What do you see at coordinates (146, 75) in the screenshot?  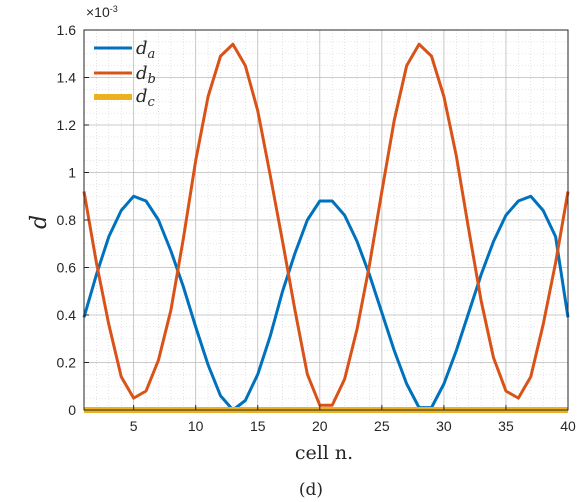 I see `legend-label-b: db` at bounding box center [146, 75].